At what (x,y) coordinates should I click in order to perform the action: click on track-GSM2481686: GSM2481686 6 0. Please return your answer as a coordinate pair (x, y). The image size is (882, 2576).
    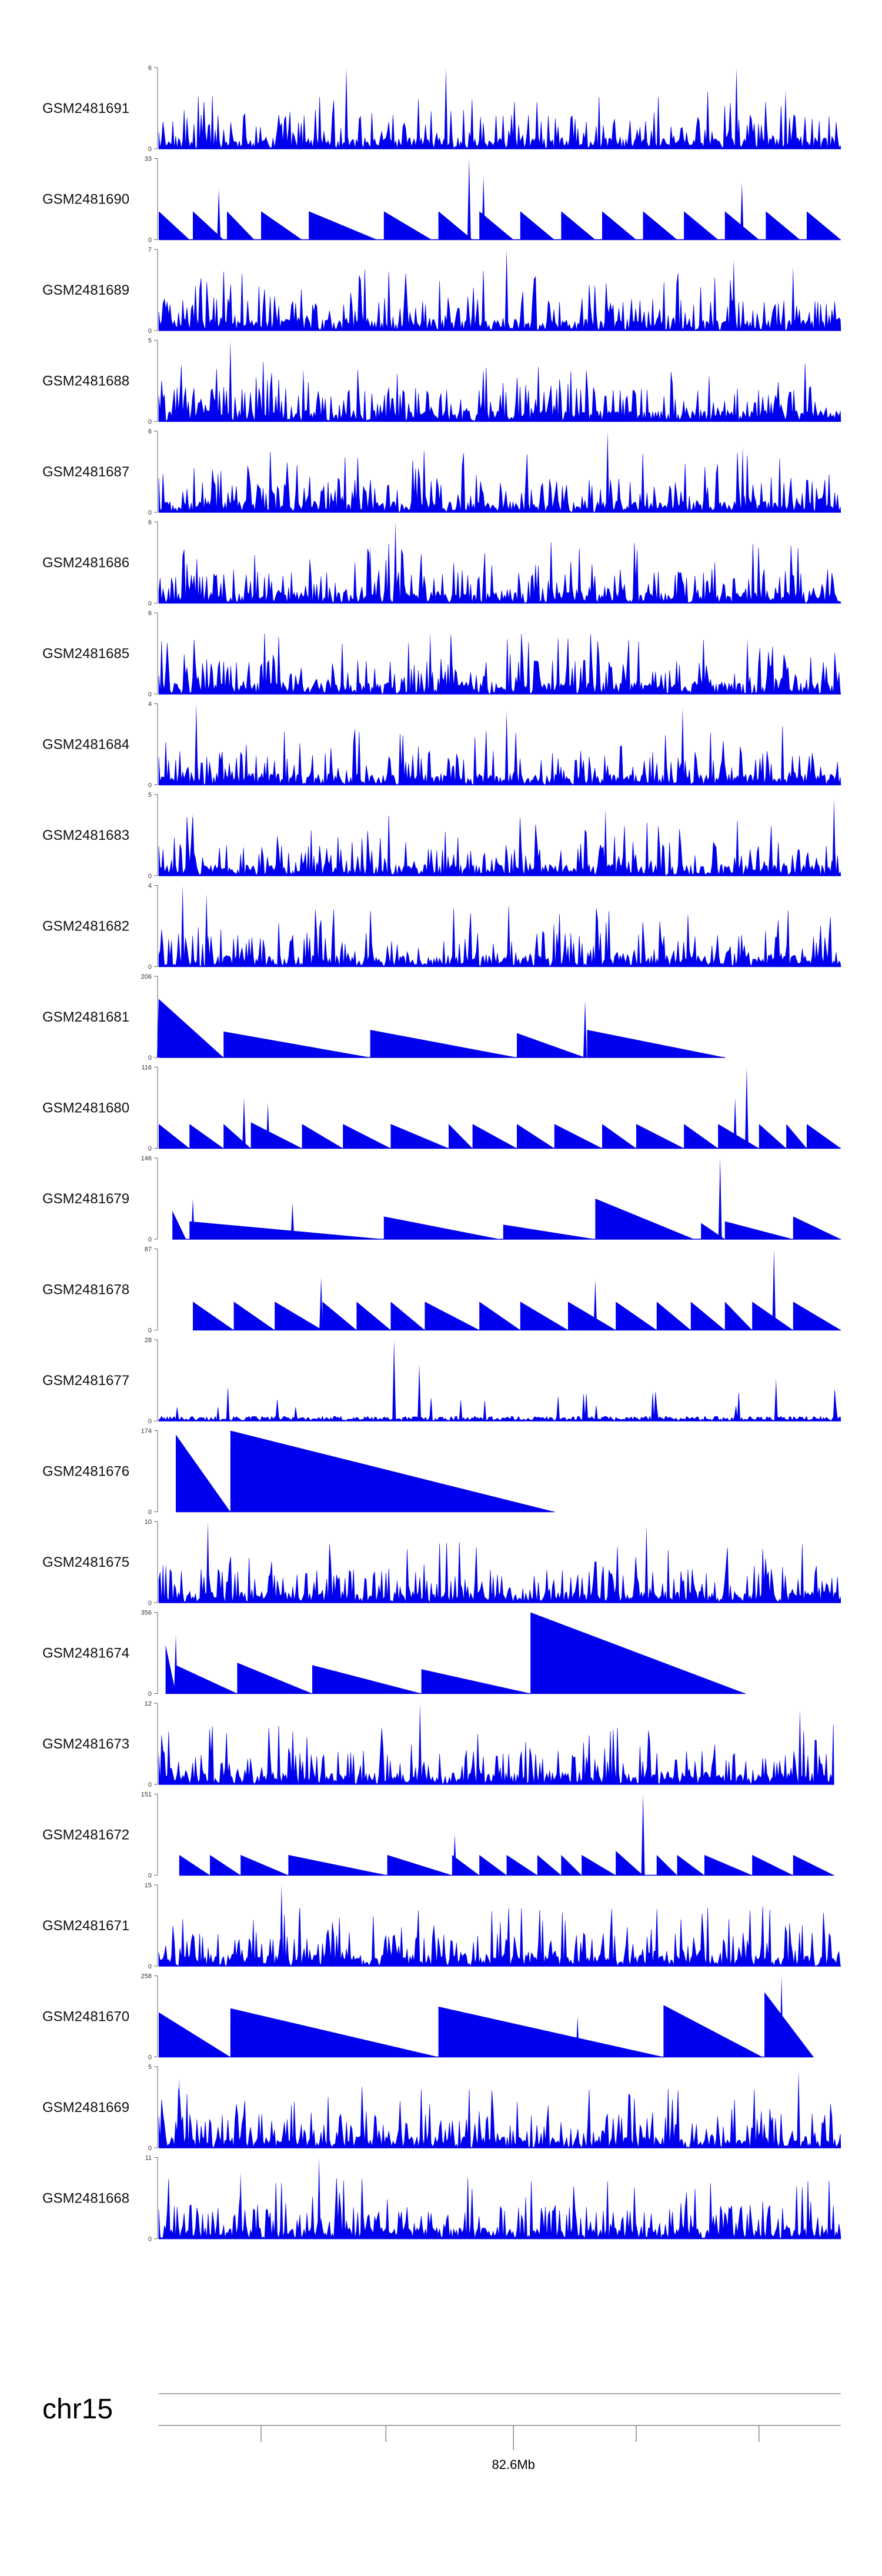
    Looking at the image, I should click on (441, 563).